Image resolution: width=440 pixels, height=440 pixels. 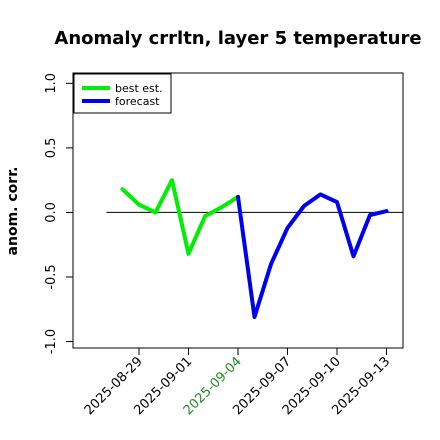 I want to click on y-tick-label: -1.0, so click(x=51, y=341).